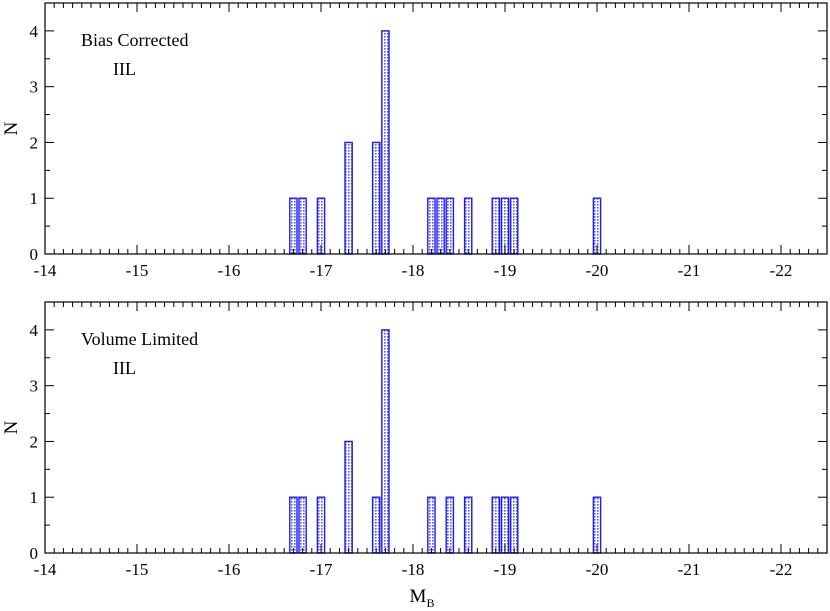 The image size is (830, 611). What do you see at coordinates (418, 596) in the screenshot?
I see `xlabel-main: M` at bounding box center [418, 596].